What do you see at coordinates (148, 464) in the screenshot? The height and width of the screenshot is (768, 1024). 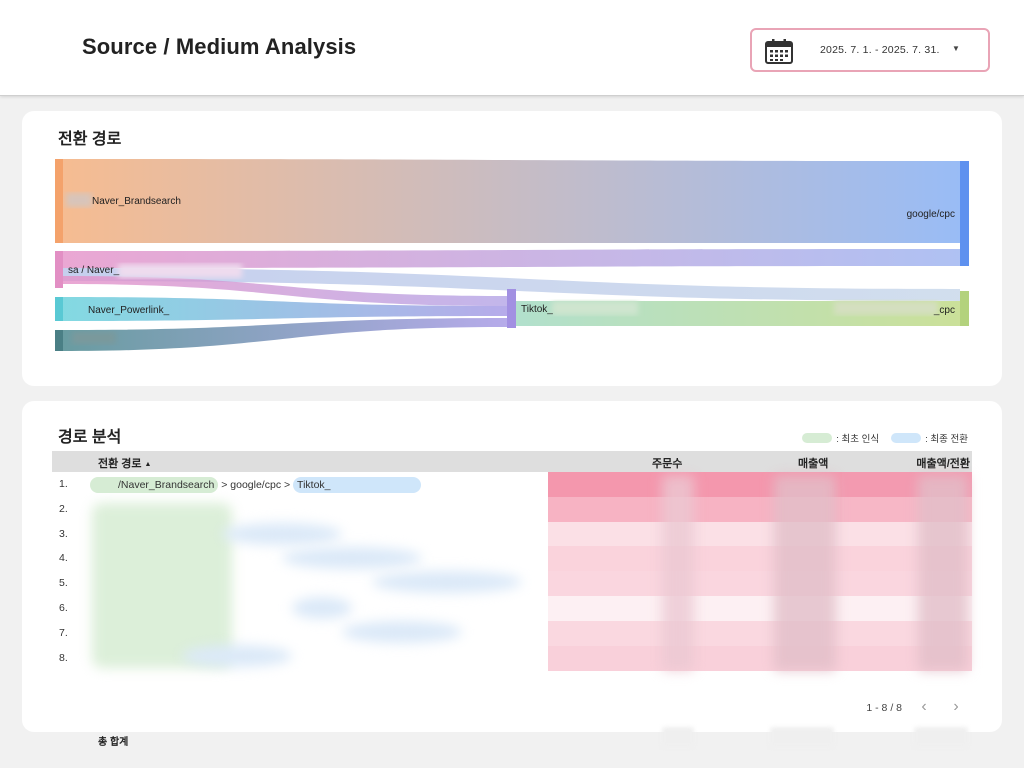 I see `sort-asc-icon: ▲` at bounding box center [148, 464].